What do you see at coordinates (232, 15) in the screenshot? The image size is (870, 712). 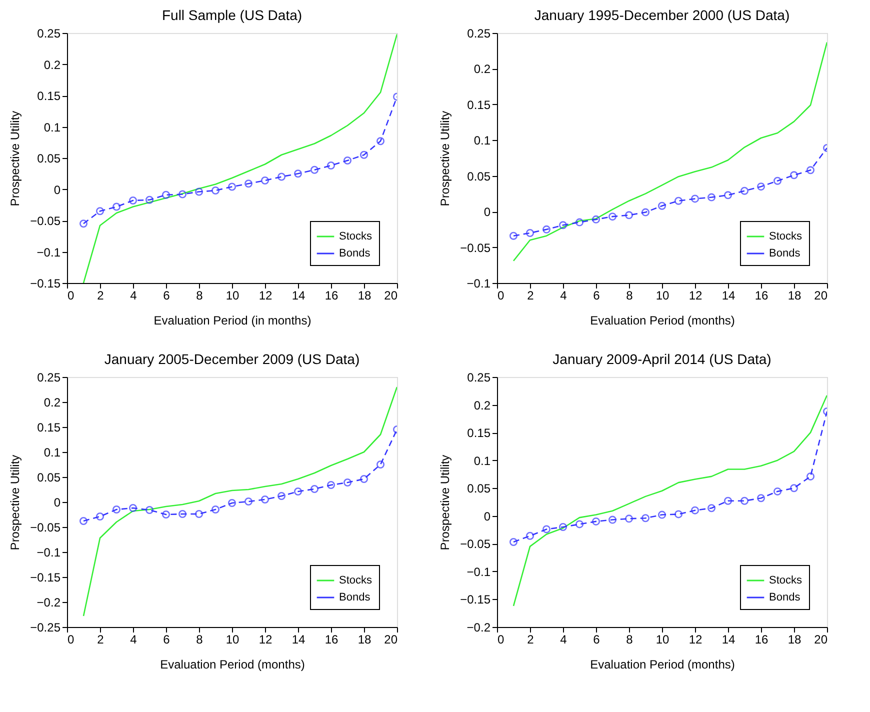 I see `chart-title: Full Sample (US Data)` at bounding box center [232, 15].